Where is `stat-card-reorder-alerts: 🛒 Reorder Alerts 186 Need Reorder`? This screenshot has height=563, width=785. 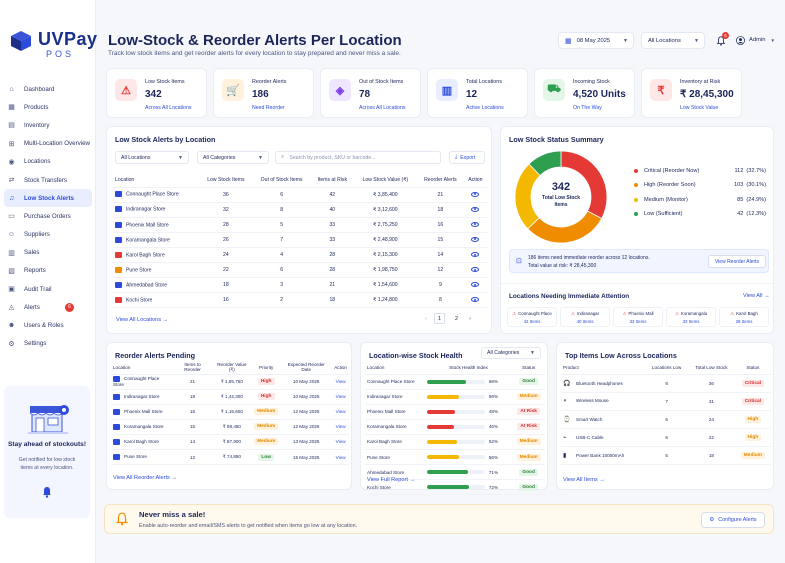
stat-card-reorder-alerts: 🛒 Reorder Alerts 186 Need Reorder is located at coordinates (263, 93).